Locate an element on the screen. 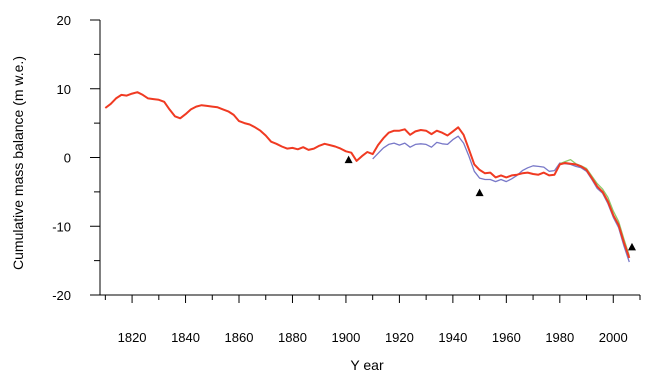 The width and height of the screenshot is (652, 372). x-tick-label: 1940 is located at coordinates (452, 337).